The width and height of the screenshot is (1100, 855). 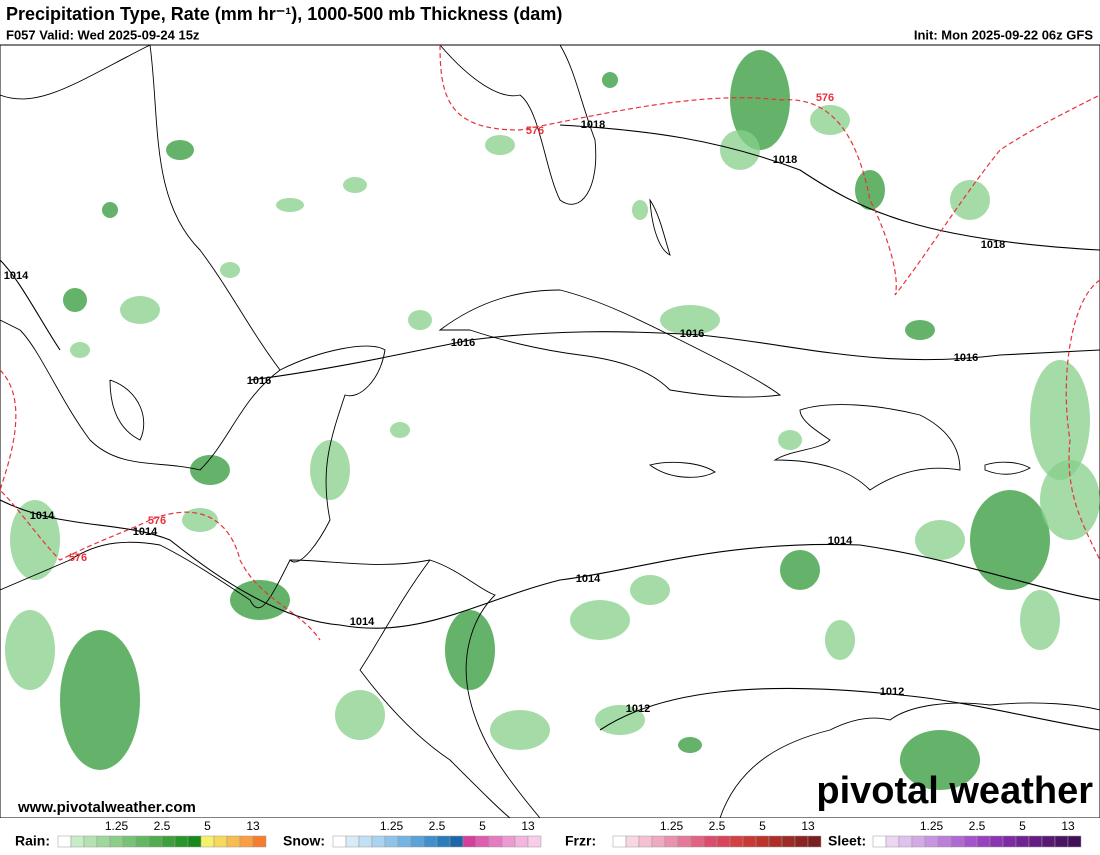 I want to click on legend-label: Rain:, so click(x=32, y=841).